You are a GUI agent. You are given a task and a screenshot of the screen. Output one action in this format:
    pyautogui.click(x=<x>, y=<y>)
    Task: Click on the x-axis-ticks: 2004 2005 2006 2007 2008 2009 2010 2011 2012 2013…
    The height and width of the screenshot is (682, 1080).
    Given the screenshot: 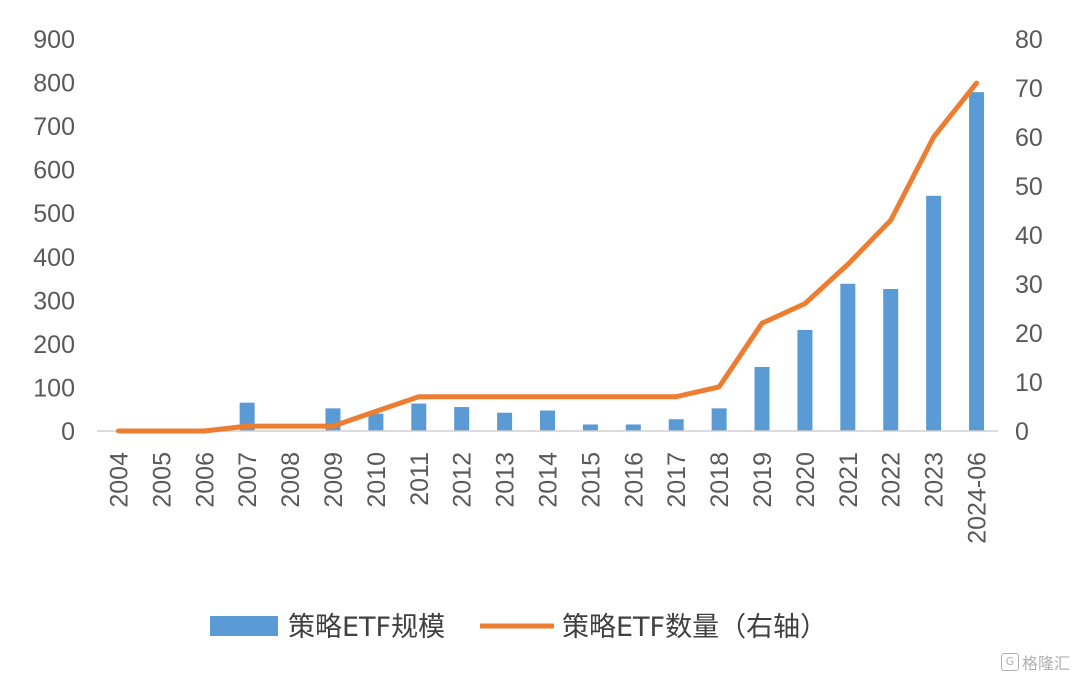 What is the action you would take?
    pyautogui.click(x=548, y=498)
    